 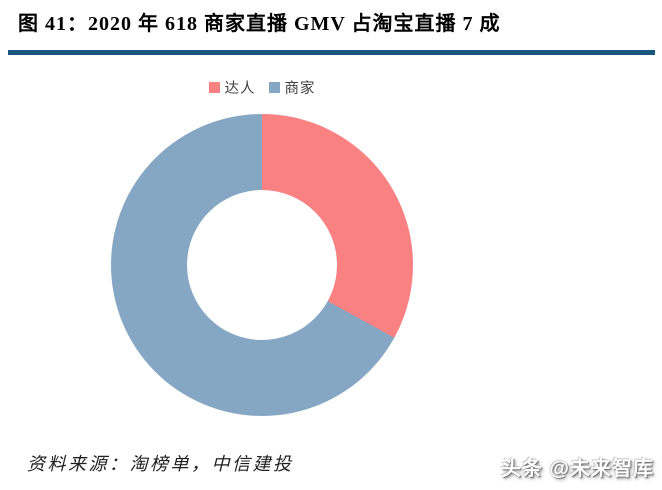 What do you see at coordinates (160, 464) in the screenshot?
I see `source-note: 资料来源：淘榜单，中信建投` at bounding box center [160, 464].